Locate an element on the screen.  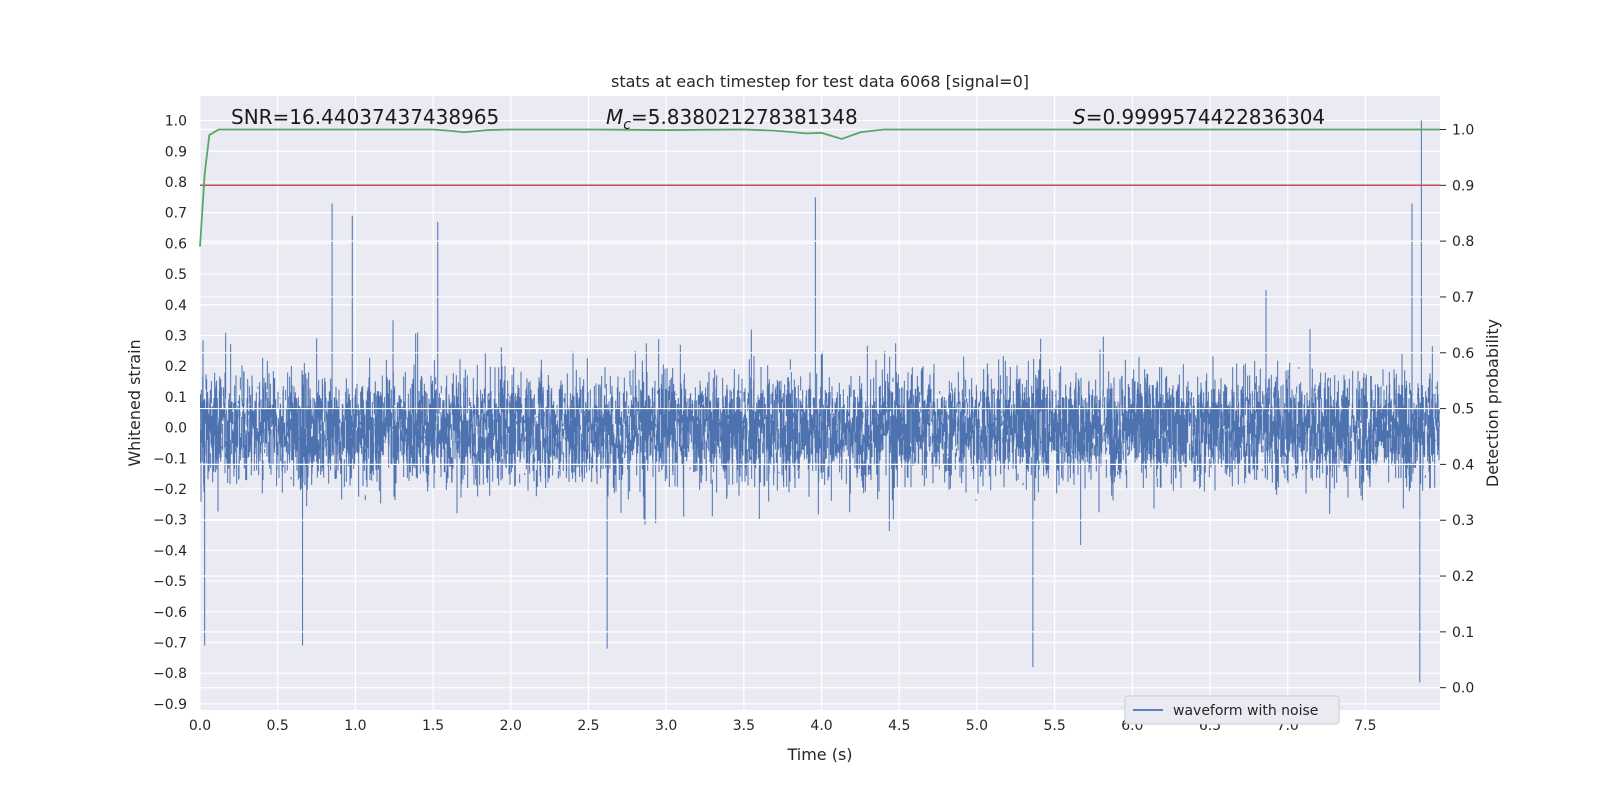
y2-tick-label: 0.0 is located at coordinates (1463, 689).